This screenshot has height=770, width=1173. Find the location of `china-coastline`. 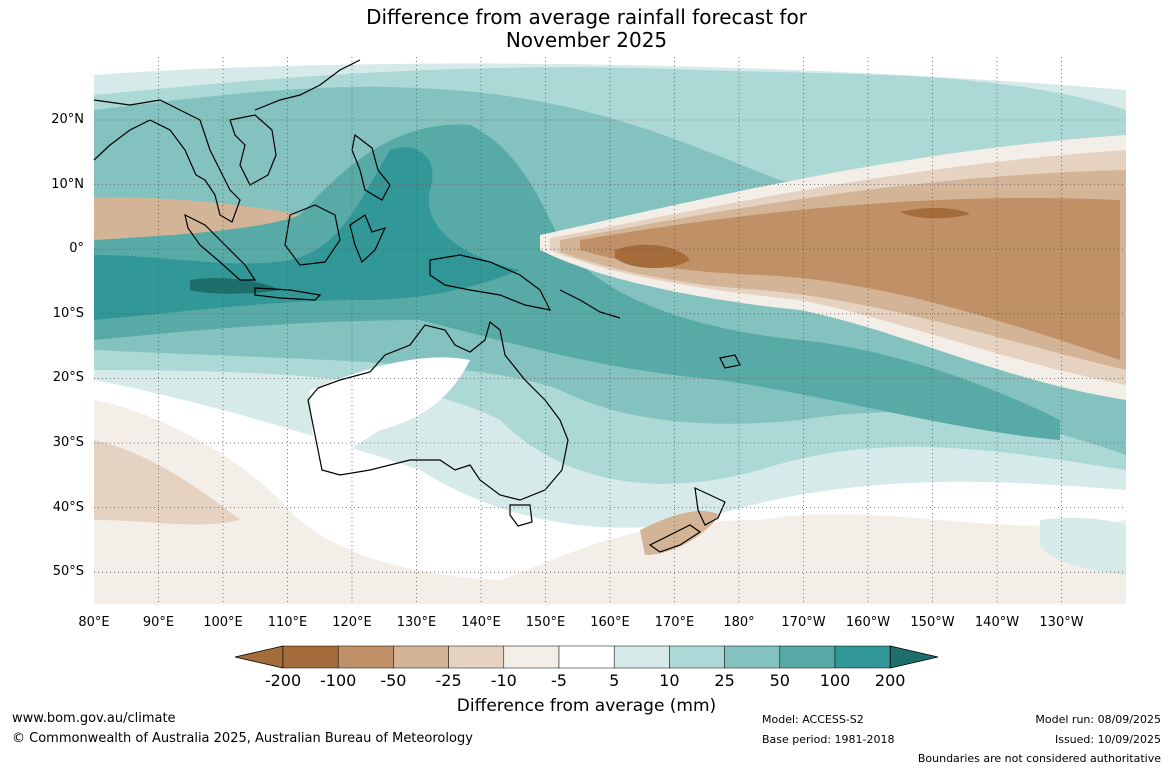

china-coastline is located at coordinates (307, 85).